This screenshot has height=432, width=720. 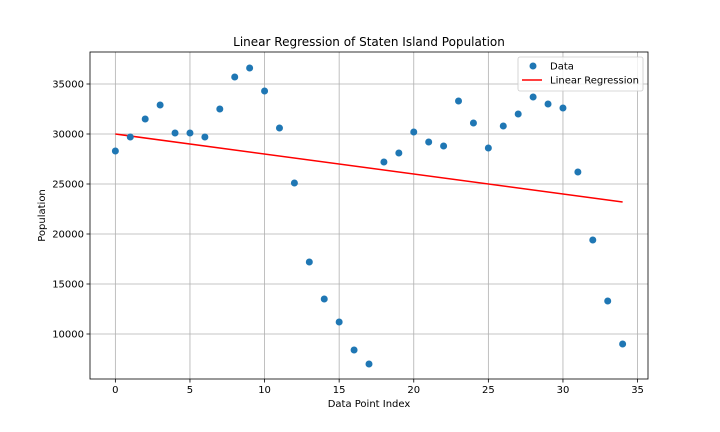 I want to click on legend-regression-label: Linear Regression, so click(x=594, y=81).